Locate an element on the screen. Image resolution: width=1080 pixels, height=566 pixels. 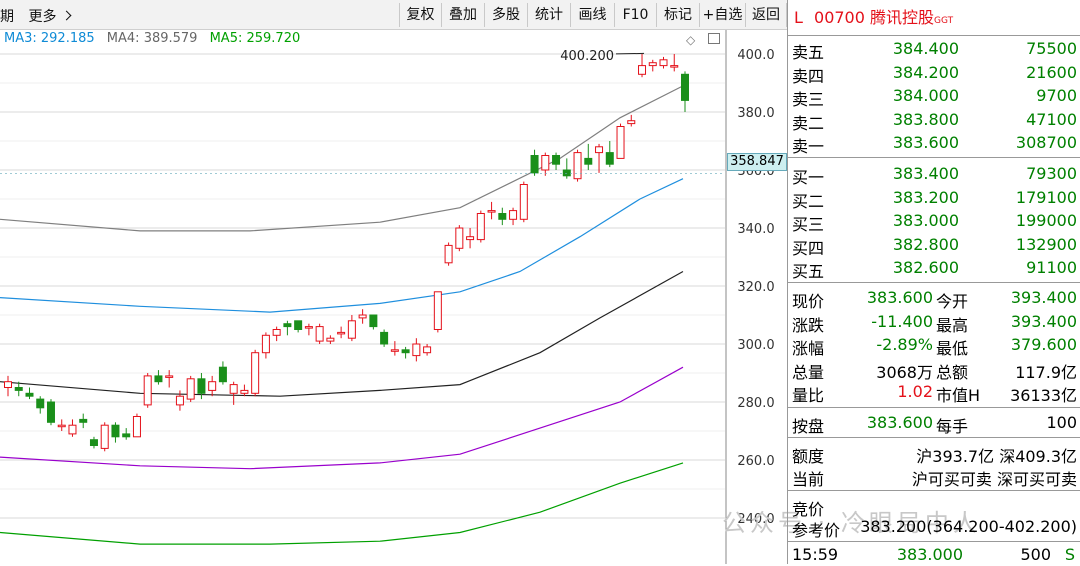
multi-stock-button: 多股 is located at coordinates (505, 15).